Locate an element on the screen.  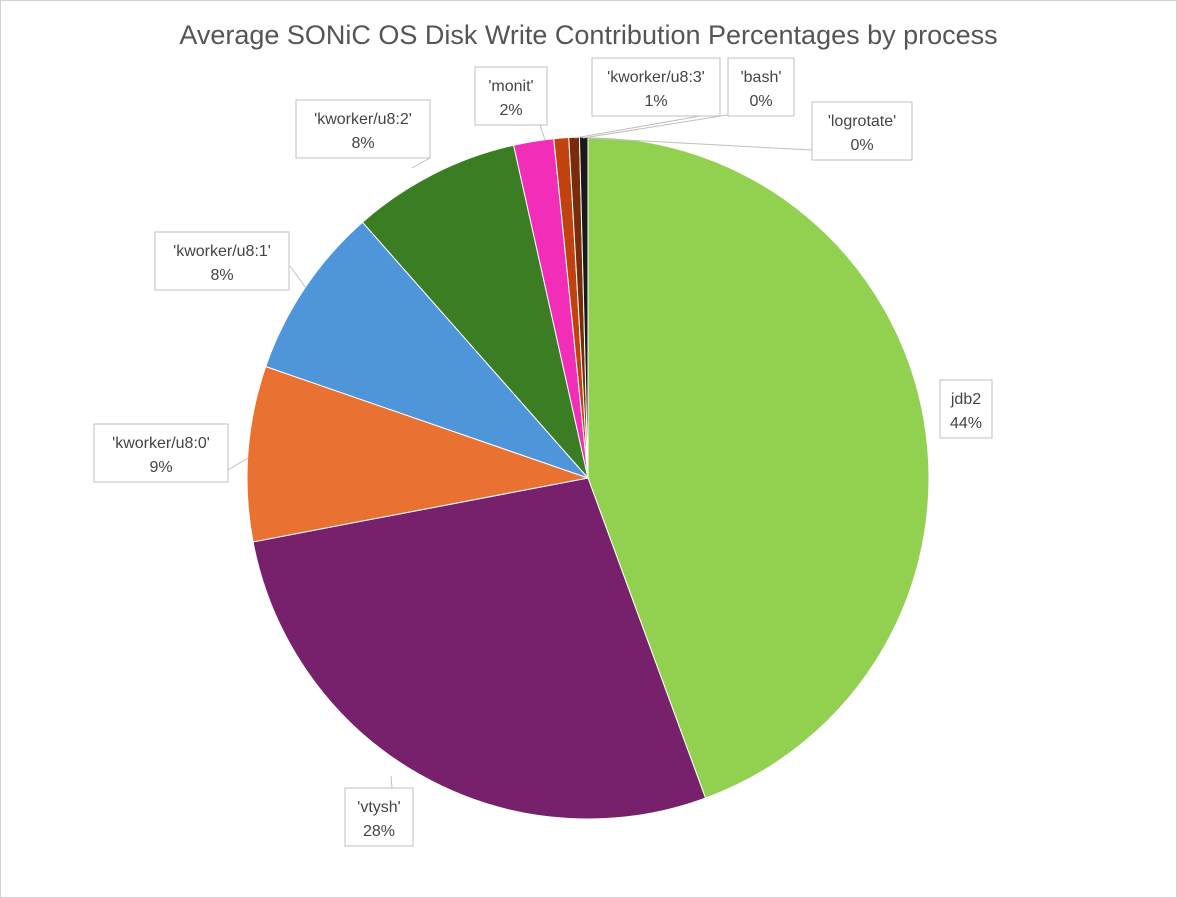
data-label: 'monit' 2% is located at coordinates (511, 96).